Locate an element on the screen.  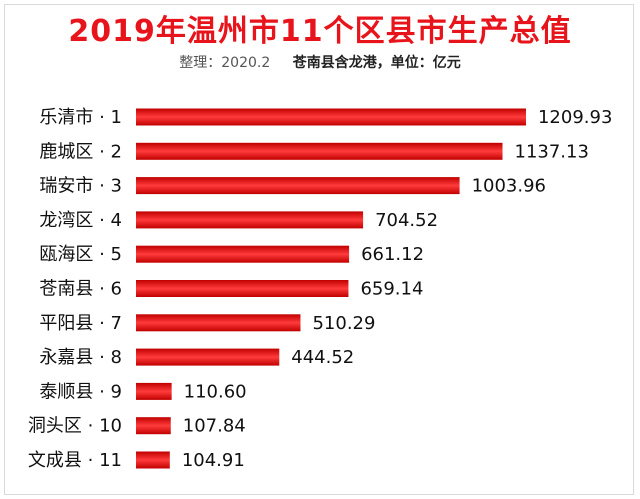
category-label-10: 洞头区 · 10 is located at coordinates (75, 426).